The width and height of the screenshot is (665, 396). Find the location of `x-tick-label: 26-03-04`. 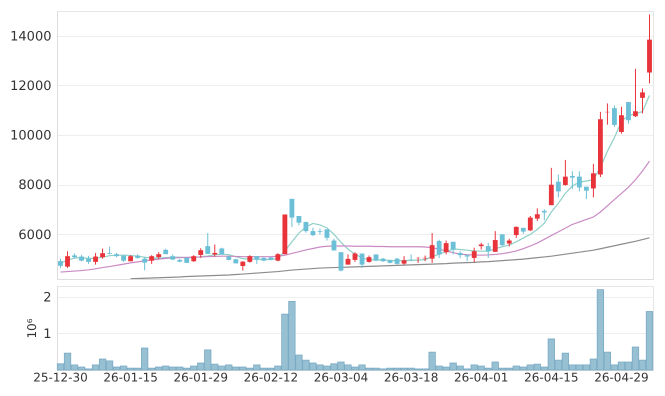

x-tick-label: 26-03-04 is located at coordinates (341, 377).